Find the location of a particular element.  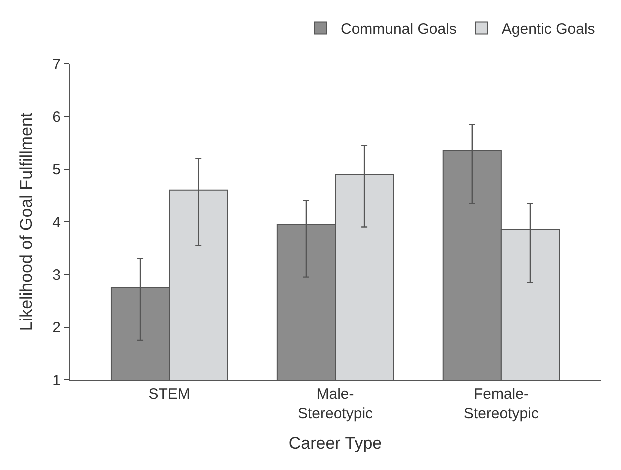

x-tick-label: Female- Stereotypic is located at coordinates (502, 404).